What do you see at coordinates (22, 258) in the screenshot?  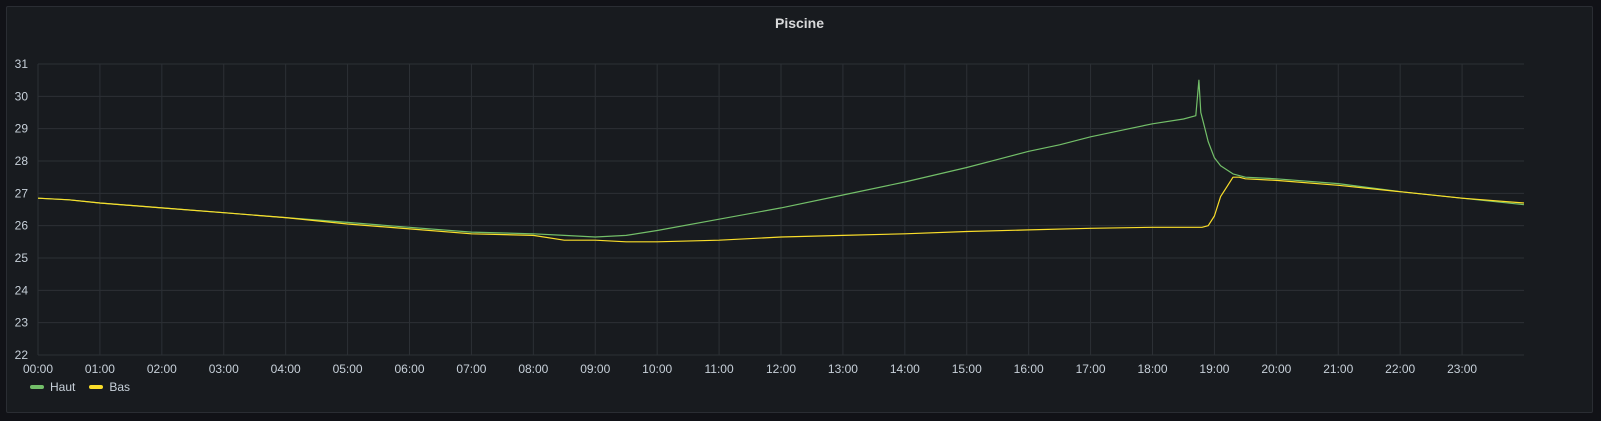 I see `y-tick-label: 25` at bounding box center [22, 258].